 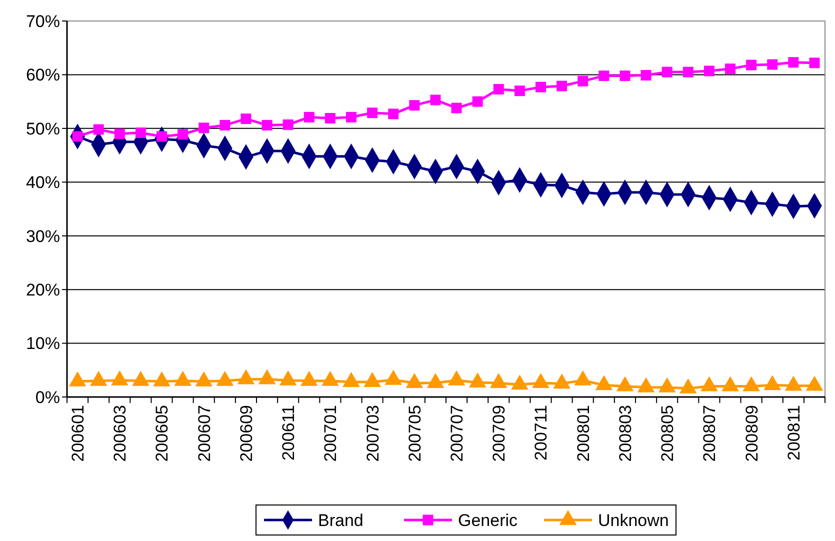 What do you see at coordinates (499, 433) in the screenshot?
I see `x-tick-label: 200709` at bounding box center [499, 433].